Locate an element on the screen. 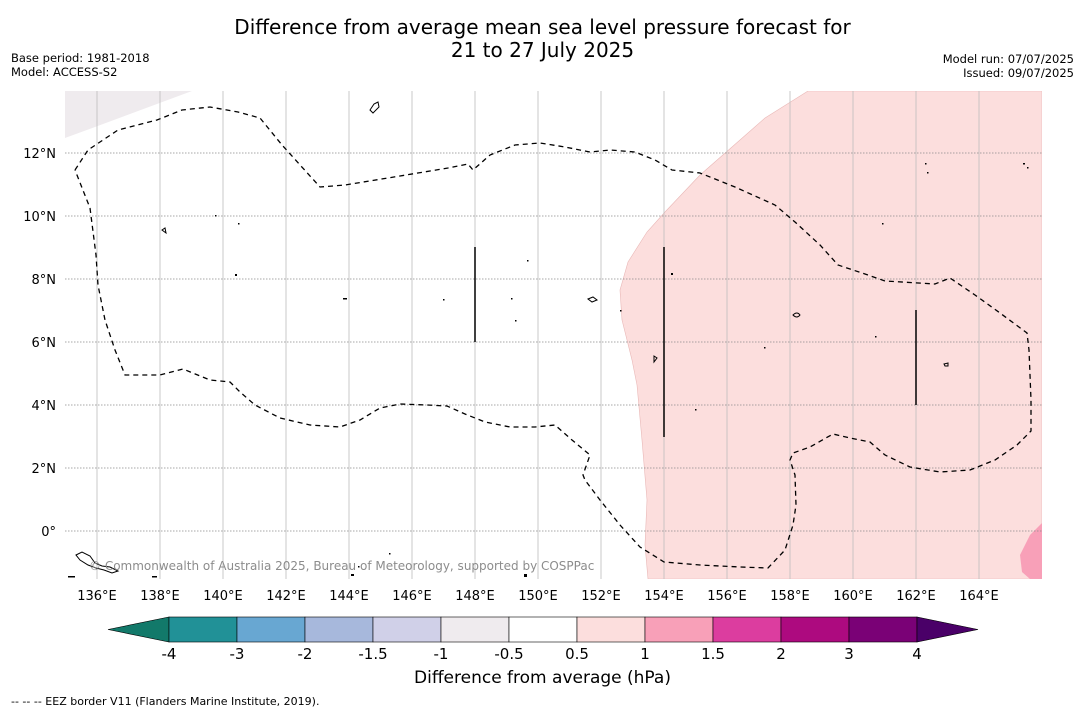 This screenshot has width=1085, height=713. lat-label: 6°N is located at coordinates (44, 343).